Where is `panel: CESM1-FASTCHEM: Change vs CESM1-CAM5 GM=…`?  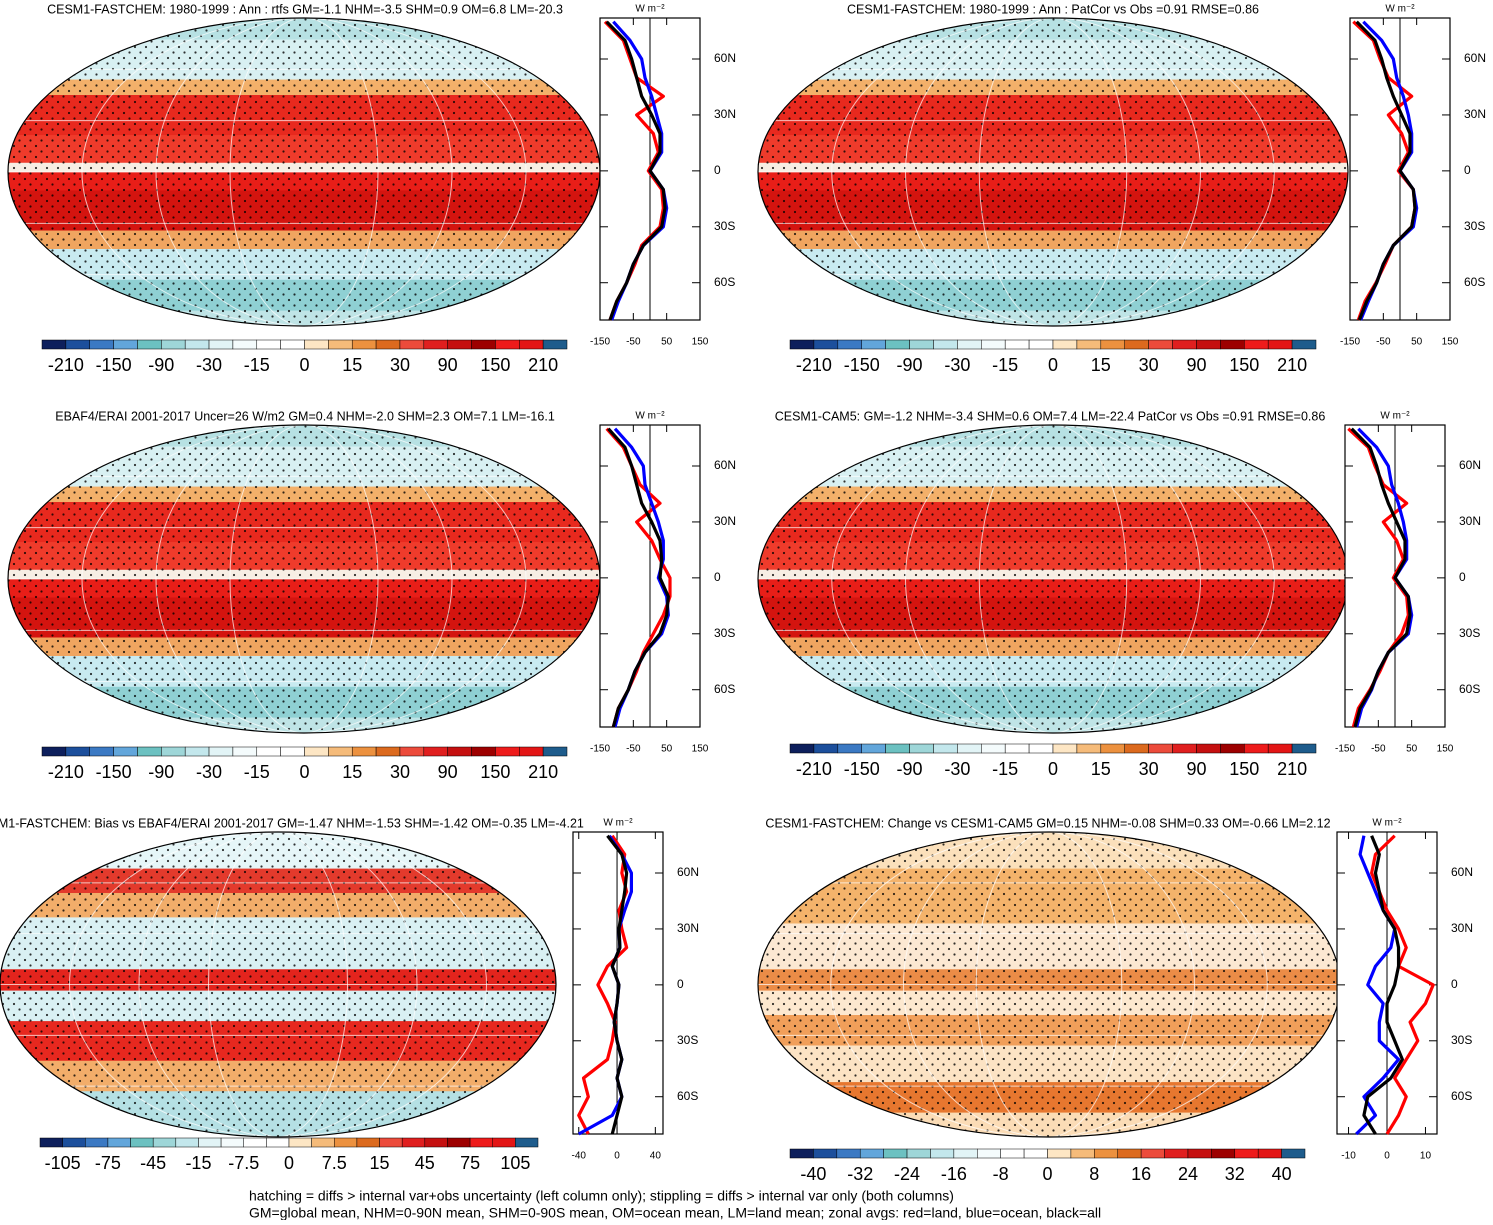
panel: CESM1-FASTCHEM: Change vs CESM1-CAM5 GM=… is located at coordinates (1115, 1000).